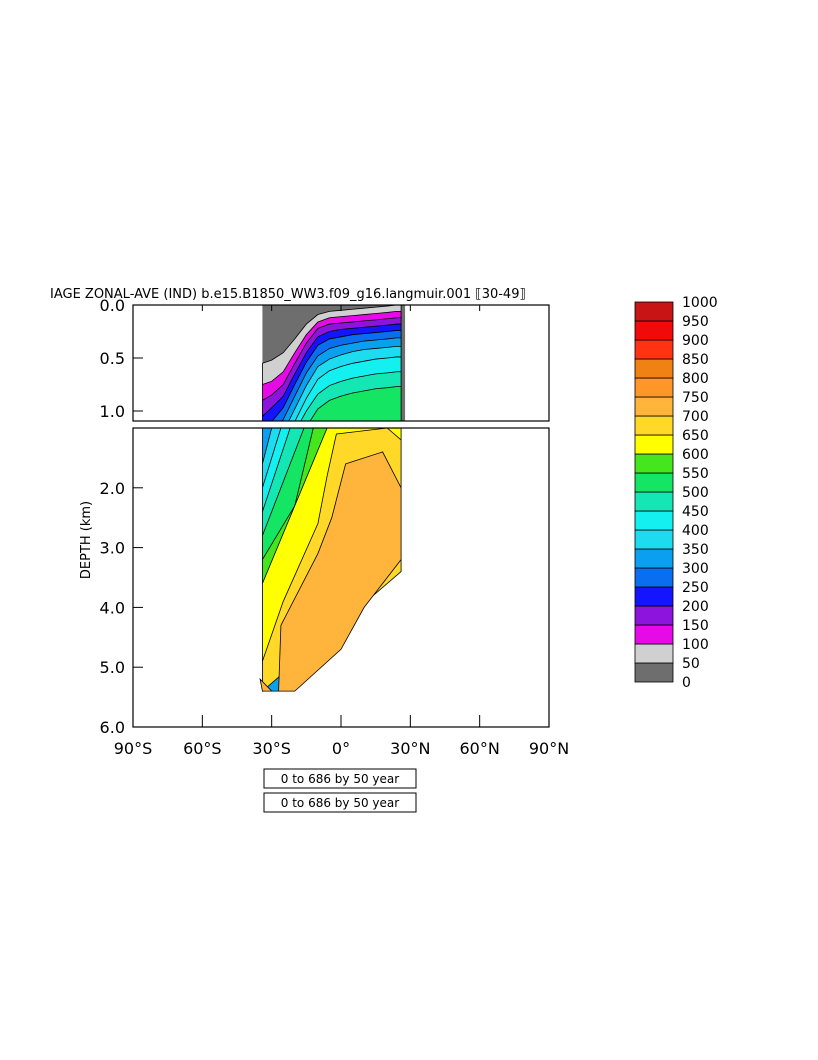  Describe the element at coordinates (480, 748) in the screenshot. I see `x-tick-label: 60°N` at that location.